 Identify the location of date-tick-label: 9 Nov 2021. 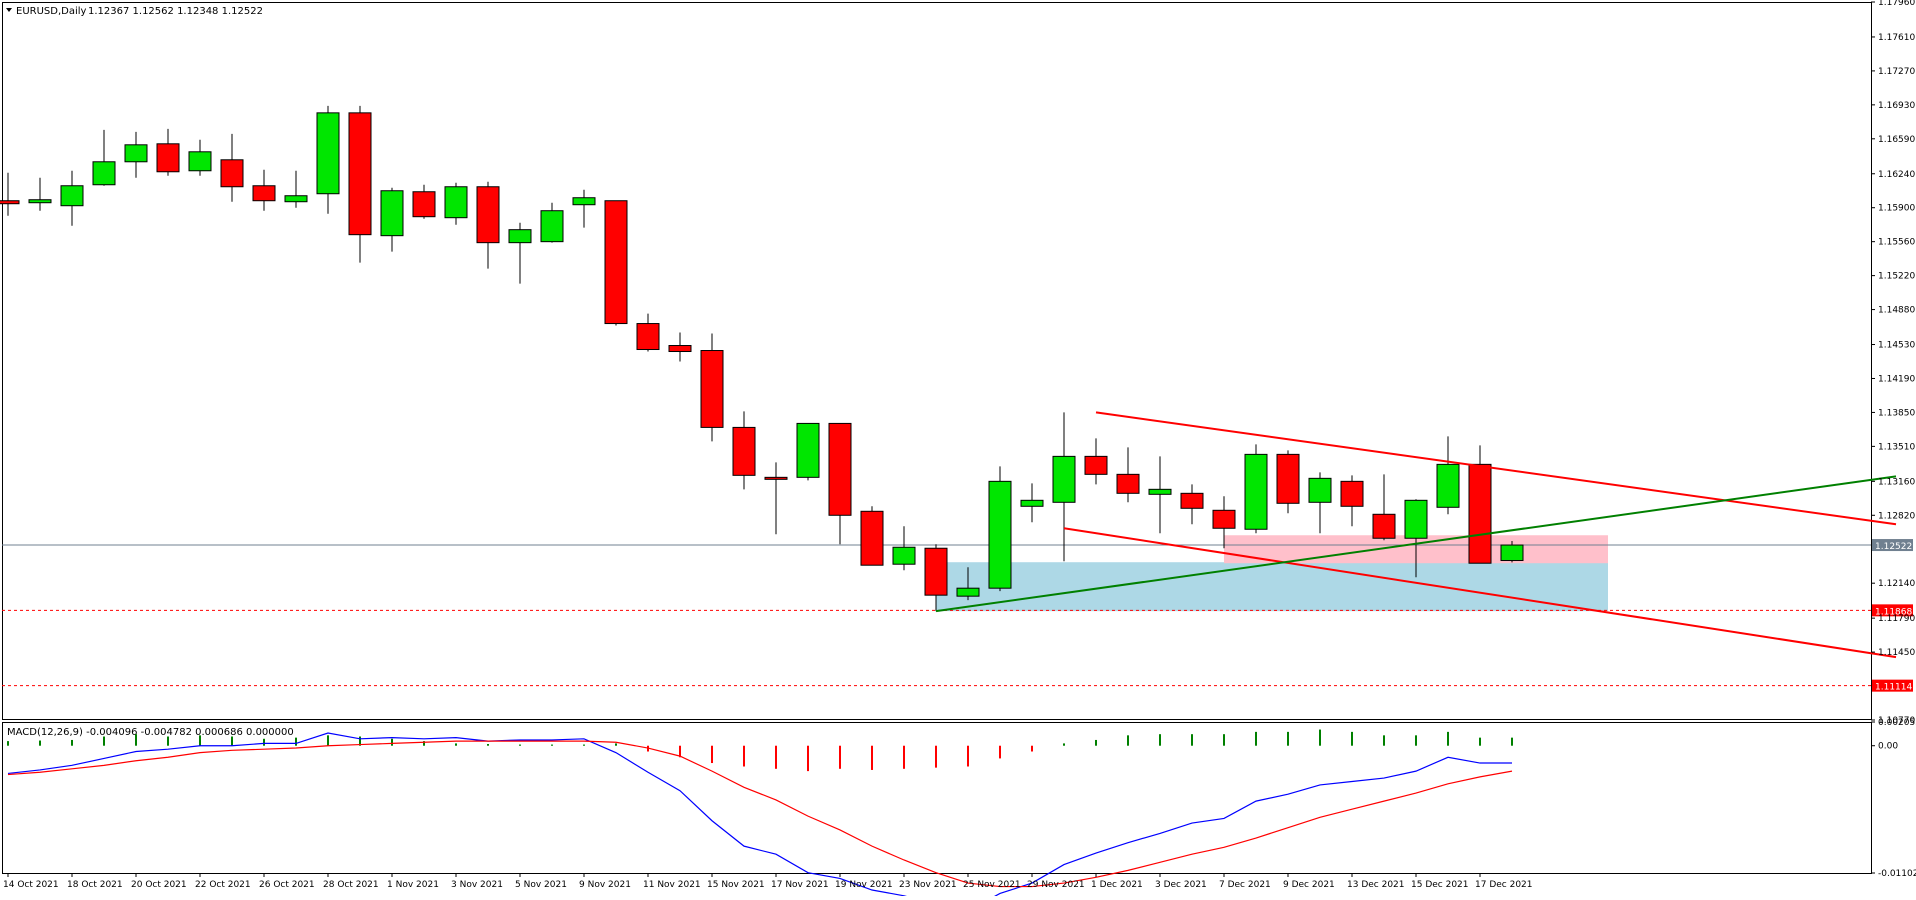
(605, 885).